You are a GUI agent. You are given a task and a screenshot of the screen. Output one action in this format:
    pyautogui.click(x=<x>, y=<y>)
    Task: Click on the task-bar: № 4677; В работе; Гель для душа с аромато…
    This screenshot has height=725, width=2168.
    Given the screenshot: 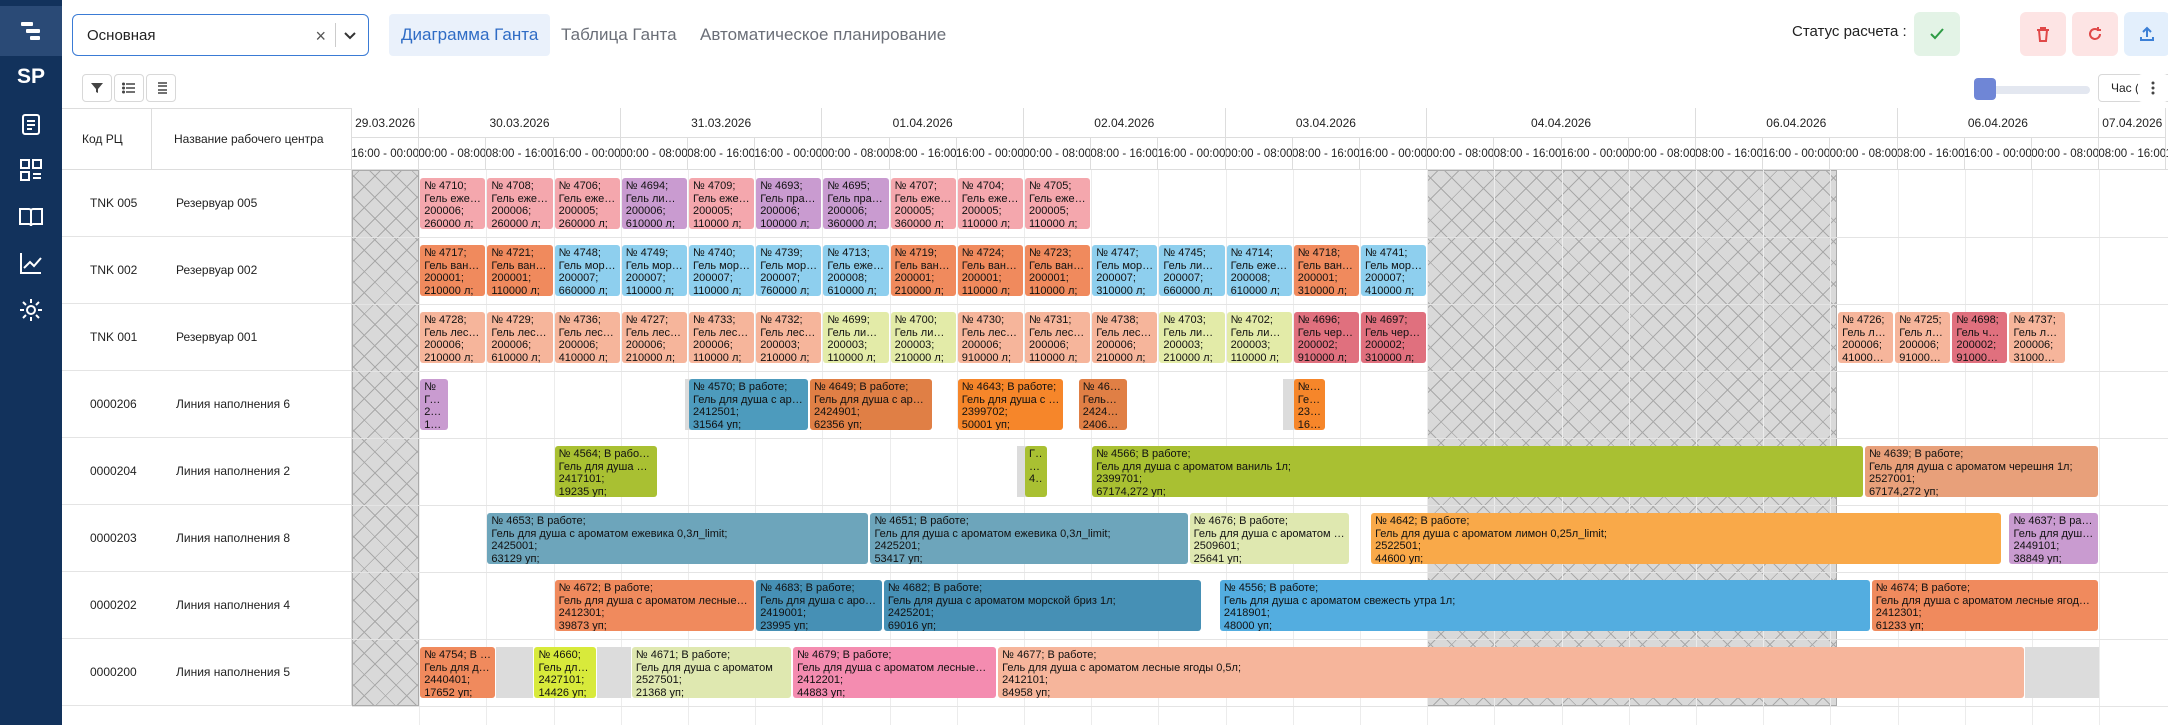 What is the action you would take?
    pyautogui.click(x=1511, y=672)
    